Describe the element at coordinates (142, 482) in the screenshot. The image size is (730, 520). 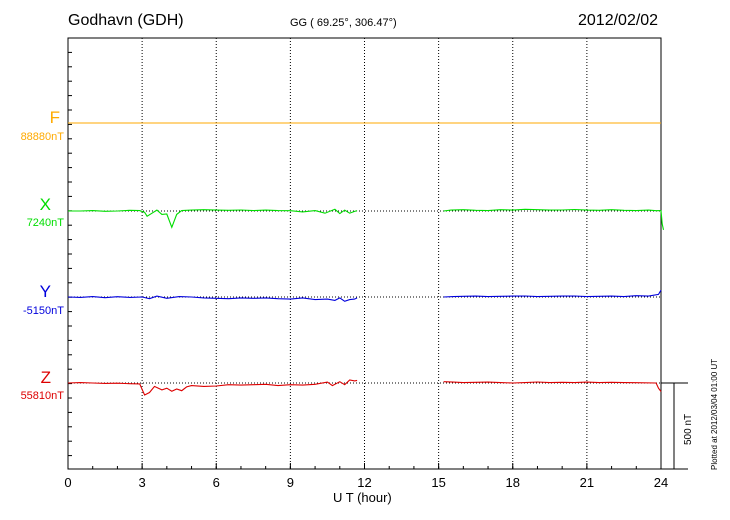
I see `x-tick-label: 3` at that location.